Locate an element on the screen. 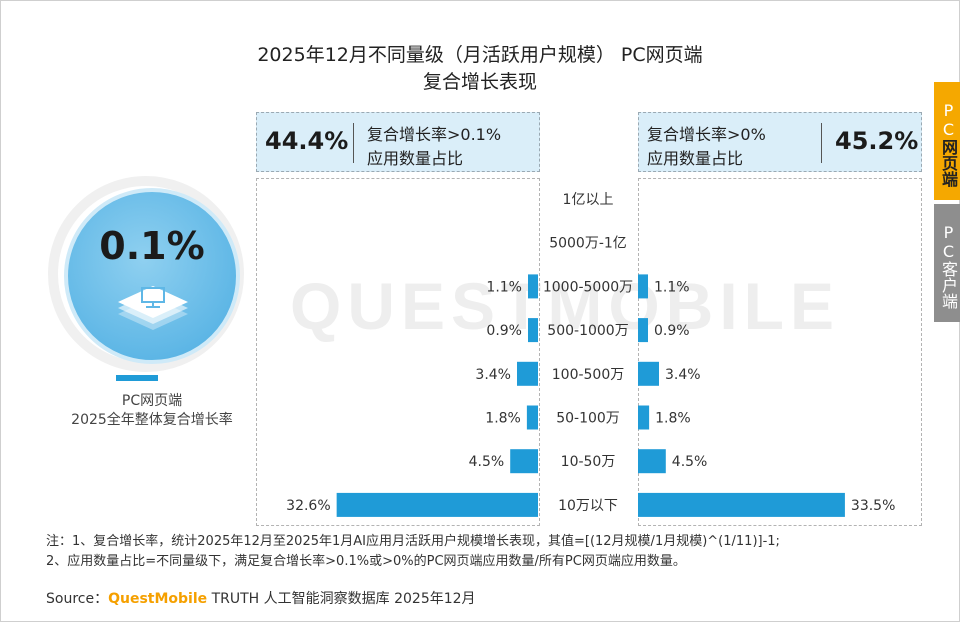  right-bar-label: 0.9% is located at coordinates (672, 331).